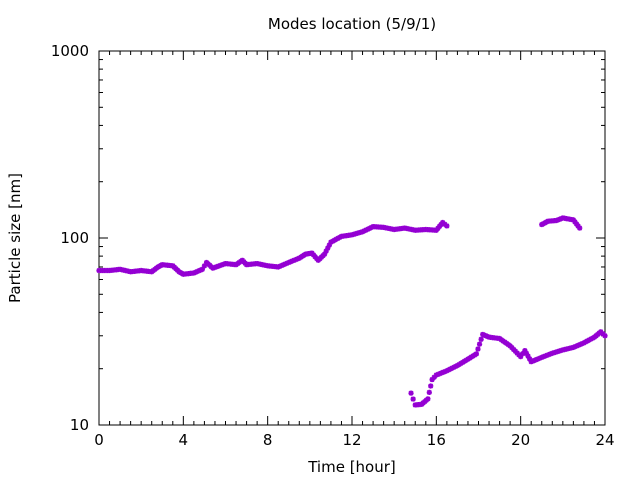  What do you see at coordinates (520, 440) in the screenshot?
I see `x-tick-label: 20` at bounding box center [520, 440].